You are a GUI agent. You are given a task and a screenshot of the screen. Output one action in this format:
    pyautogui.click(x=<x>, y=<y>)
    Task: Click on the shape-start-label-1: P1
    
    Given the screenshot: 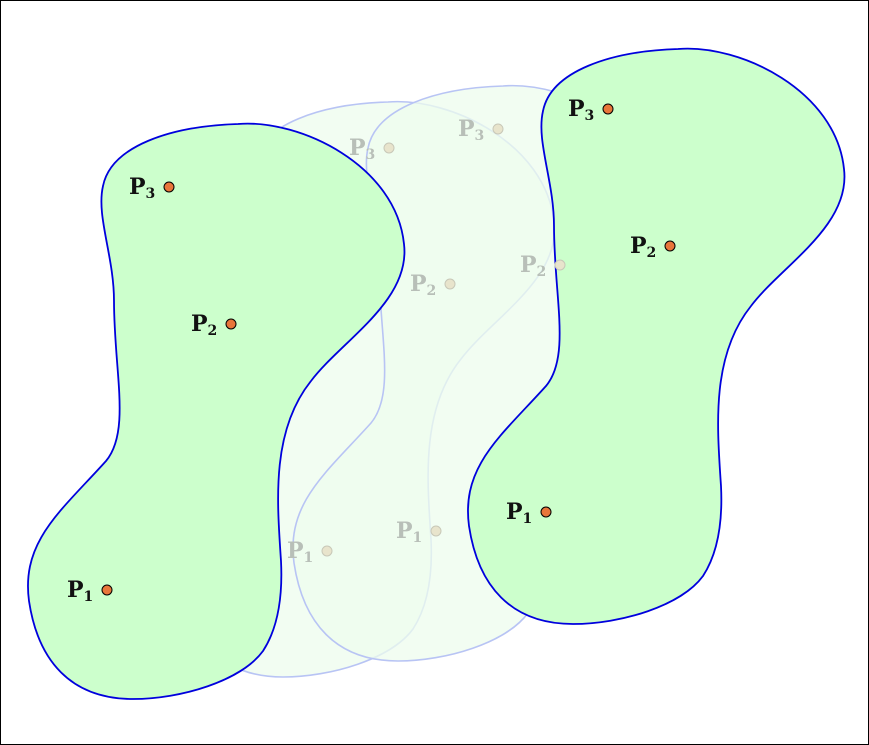 What is the action you would take?
    pyautogui.click(x=80, y=591)
    